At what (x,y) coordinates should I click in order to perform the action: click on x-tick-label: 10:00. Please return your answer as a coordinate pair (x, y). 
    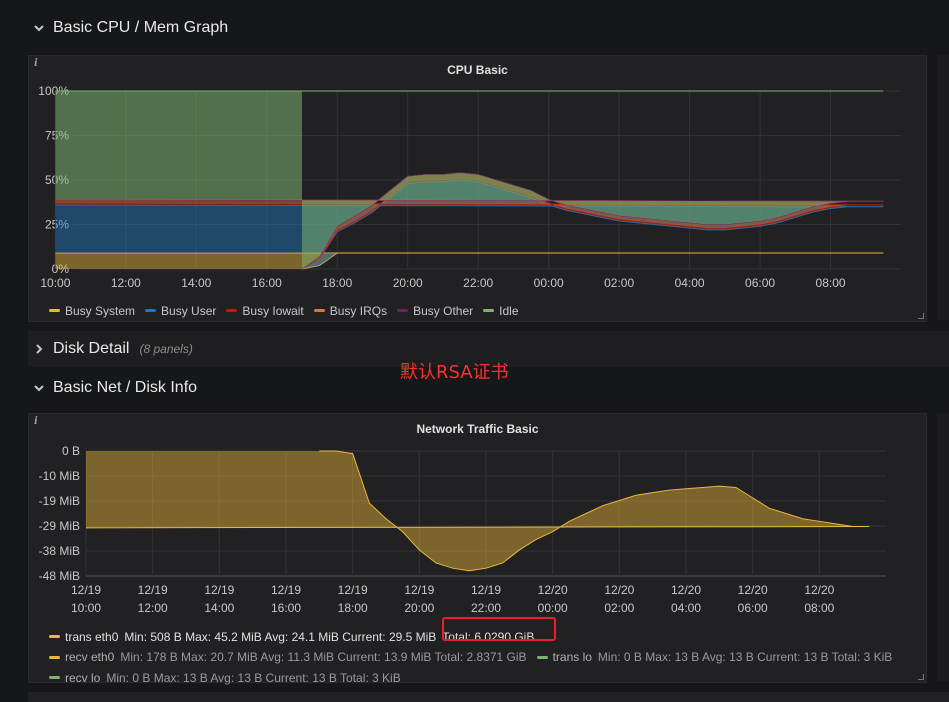
    Looking at the image, I should click on (55, 283).